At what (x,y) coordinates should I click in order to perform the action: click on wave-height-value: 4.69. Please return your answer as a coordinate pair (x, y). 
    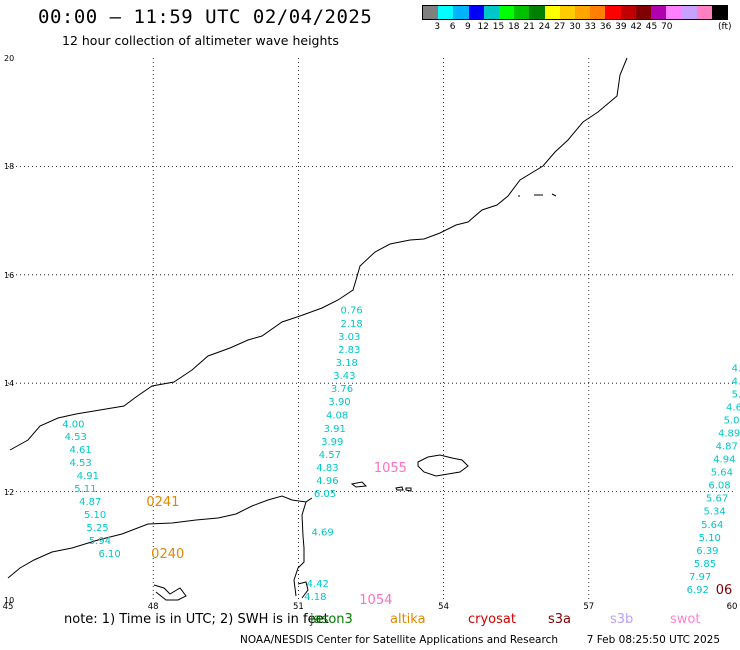
    Looking at the image, I should click on (322, 533).